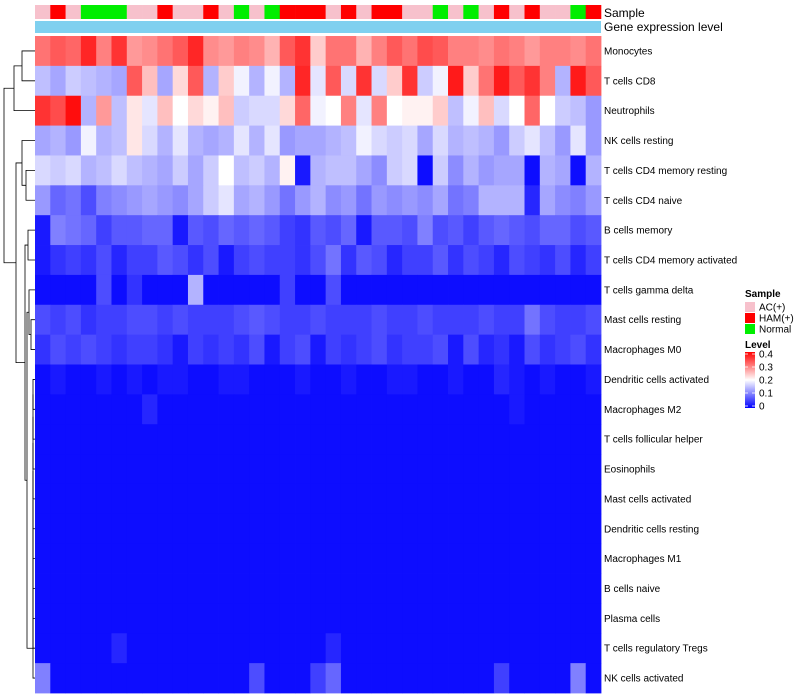 The height and width of the screenshot is (700, 800). Describe the element at coordinates (647, 499) in the screenshot. I see `row-label: Mast cells activated` at that location.